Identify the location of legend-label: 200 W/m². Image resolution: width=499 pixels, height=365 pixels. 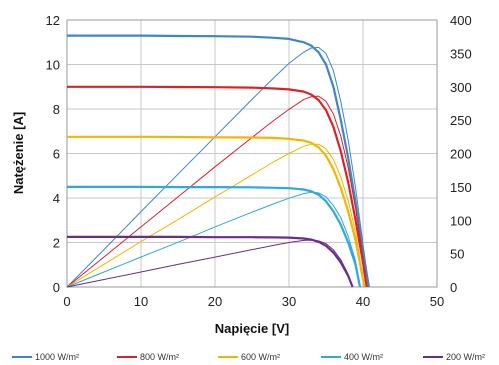
(465, 357).